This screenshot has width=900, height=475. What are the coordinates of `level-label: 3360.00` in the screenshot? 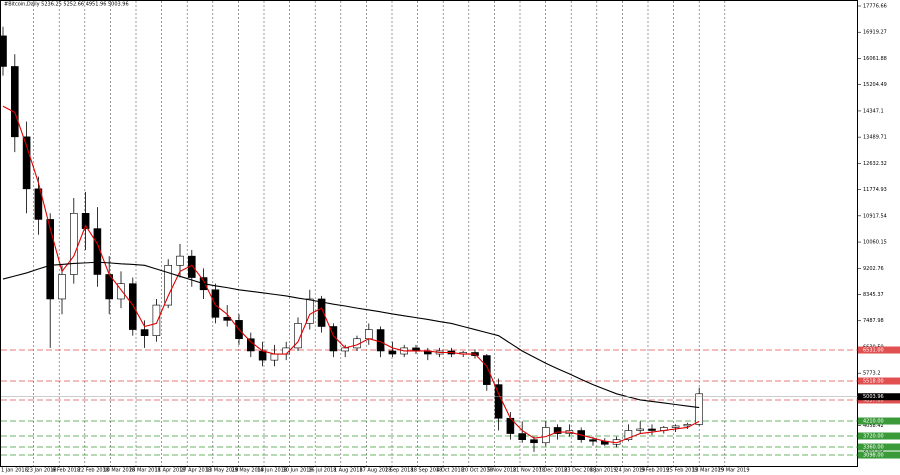 It's located at (873, 448).